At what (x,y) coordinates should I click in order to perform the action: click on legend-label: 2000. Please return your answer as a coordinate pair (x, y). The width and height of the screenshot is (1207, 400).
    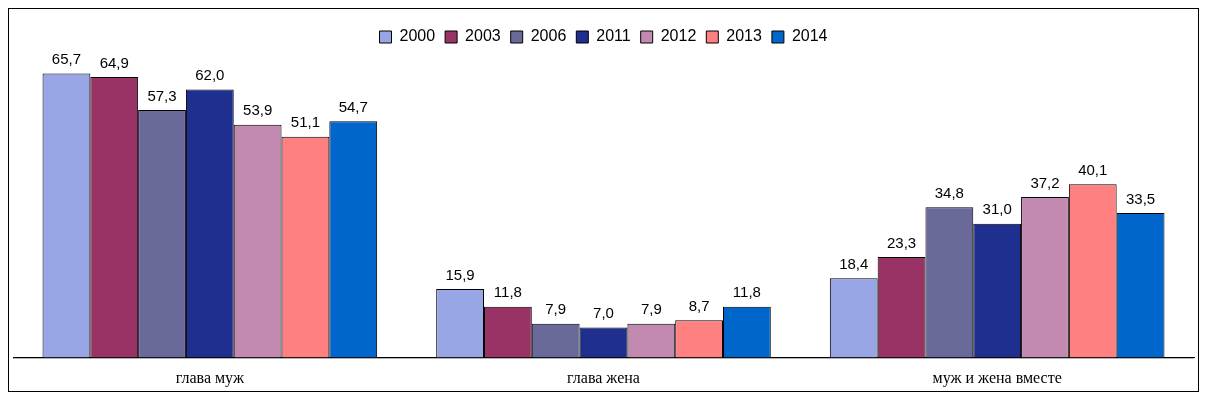
    Looking at the image, I should click on (417, 36).